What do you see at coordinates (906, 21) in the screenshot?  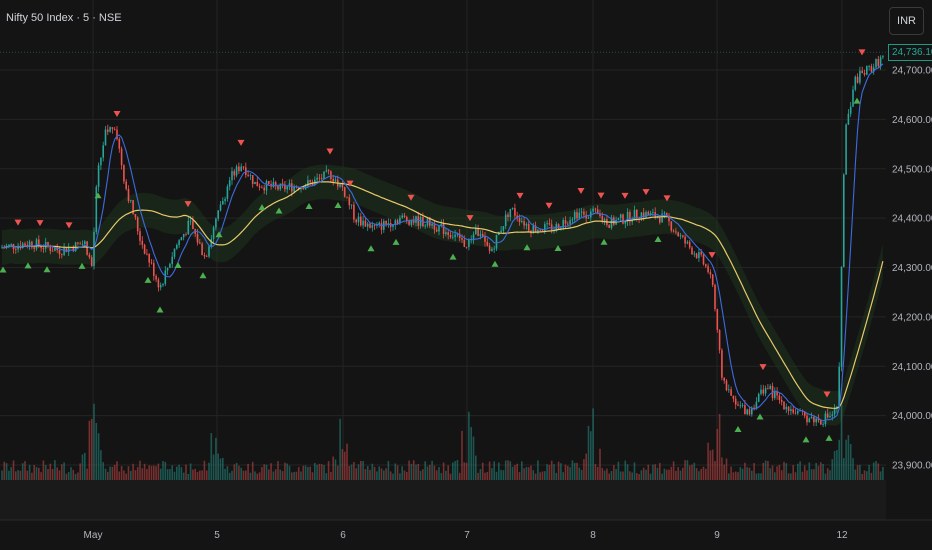 I see `currency-button: INR` at bounding box center [906, 21].